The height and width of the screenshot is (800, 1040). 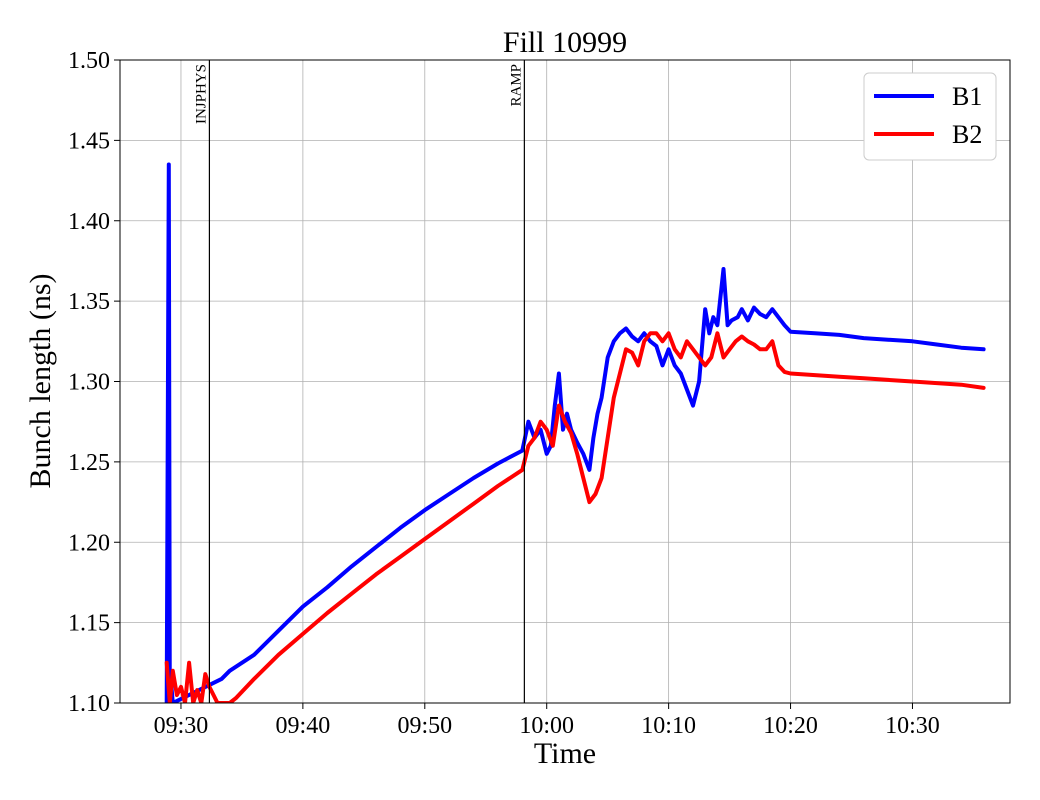 I want to click on y-axis-label: Bunch length (ns), so click(x=40, y=381).